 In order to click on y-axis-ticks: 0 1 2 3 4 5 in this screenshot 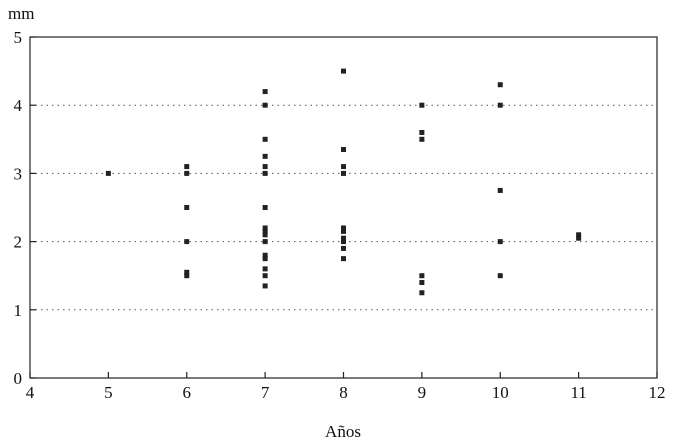, I will do `click(25, 208)`.